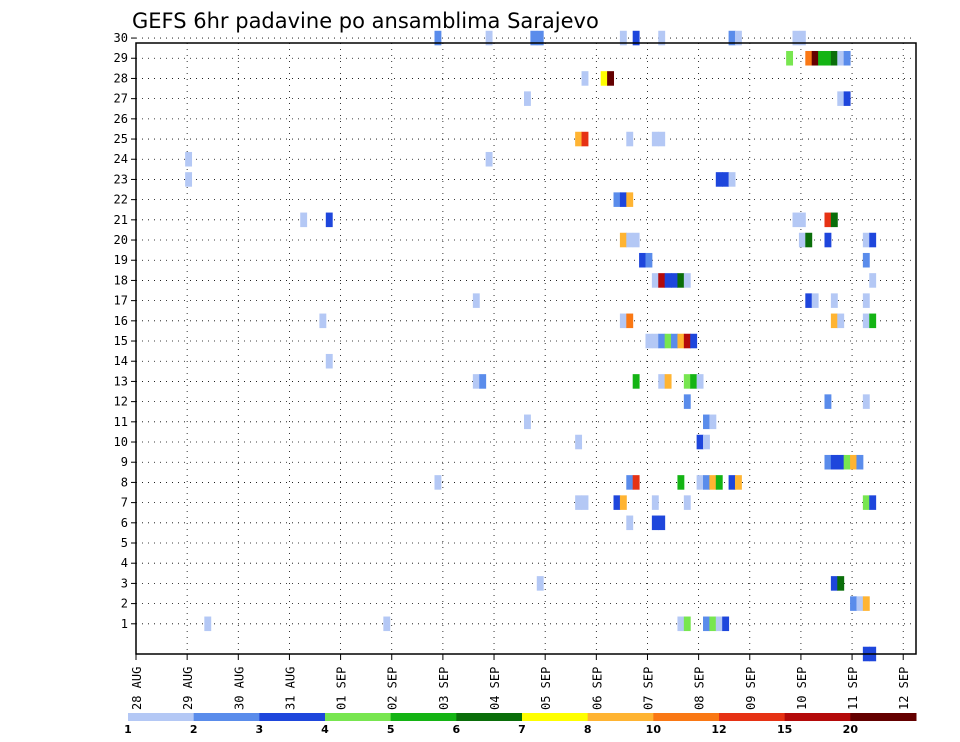  What do you see at coordinates (700, 688) in the screenshot?
I see `x-tick-label: 08 SEP` at bounding box center [700, 688].